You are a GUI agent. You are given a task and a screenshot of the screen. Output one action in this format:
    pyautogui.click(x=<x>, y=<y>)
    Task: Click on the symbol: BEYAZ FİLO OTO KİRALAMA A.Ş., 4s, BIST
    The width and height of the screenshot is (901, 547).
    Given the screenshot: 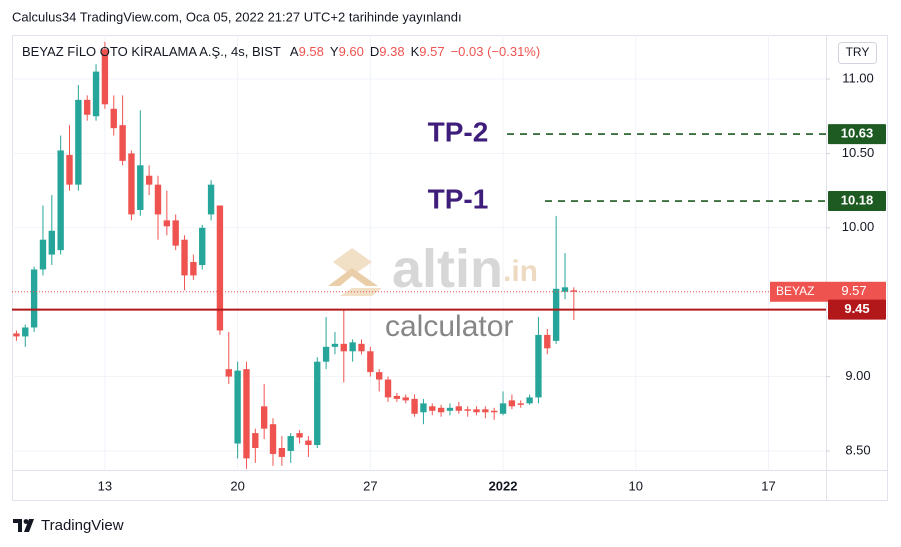 What is the action you would take?
    pyautogui.click(x=151, y=51)
    